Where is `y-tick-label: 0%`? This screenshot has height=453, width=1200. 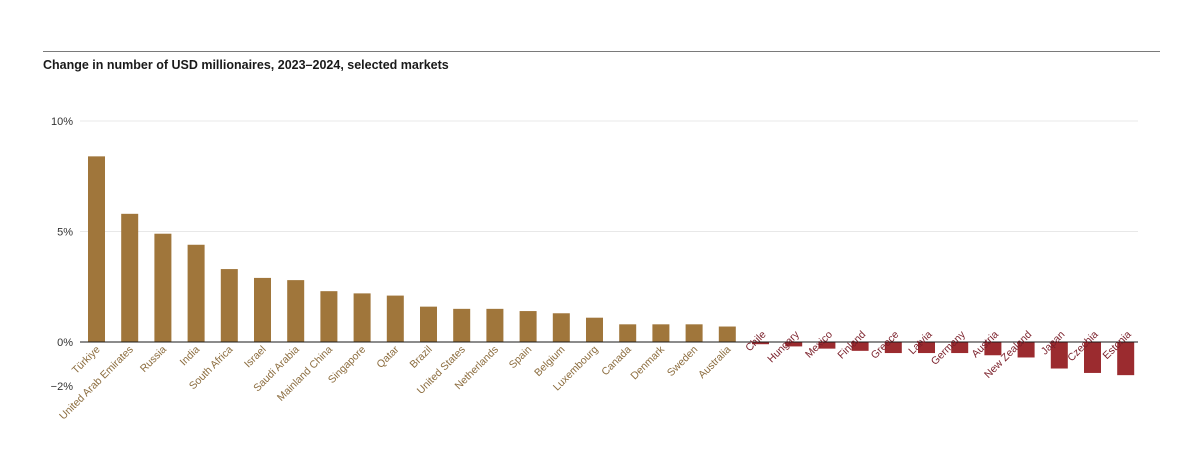
y-tick-label: 0% is located at coordinates (65, 343).